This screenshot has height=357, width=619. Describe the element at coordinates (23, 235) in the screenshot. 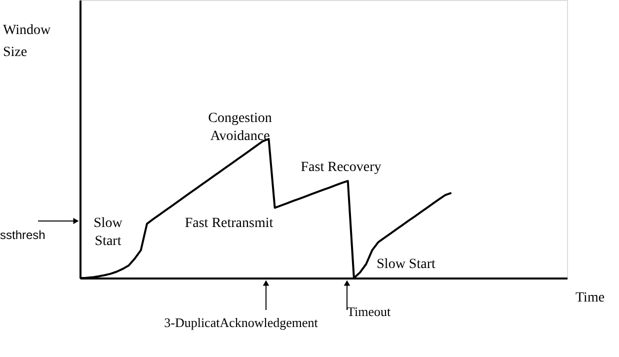

I see `text: ssthresh` at that location.